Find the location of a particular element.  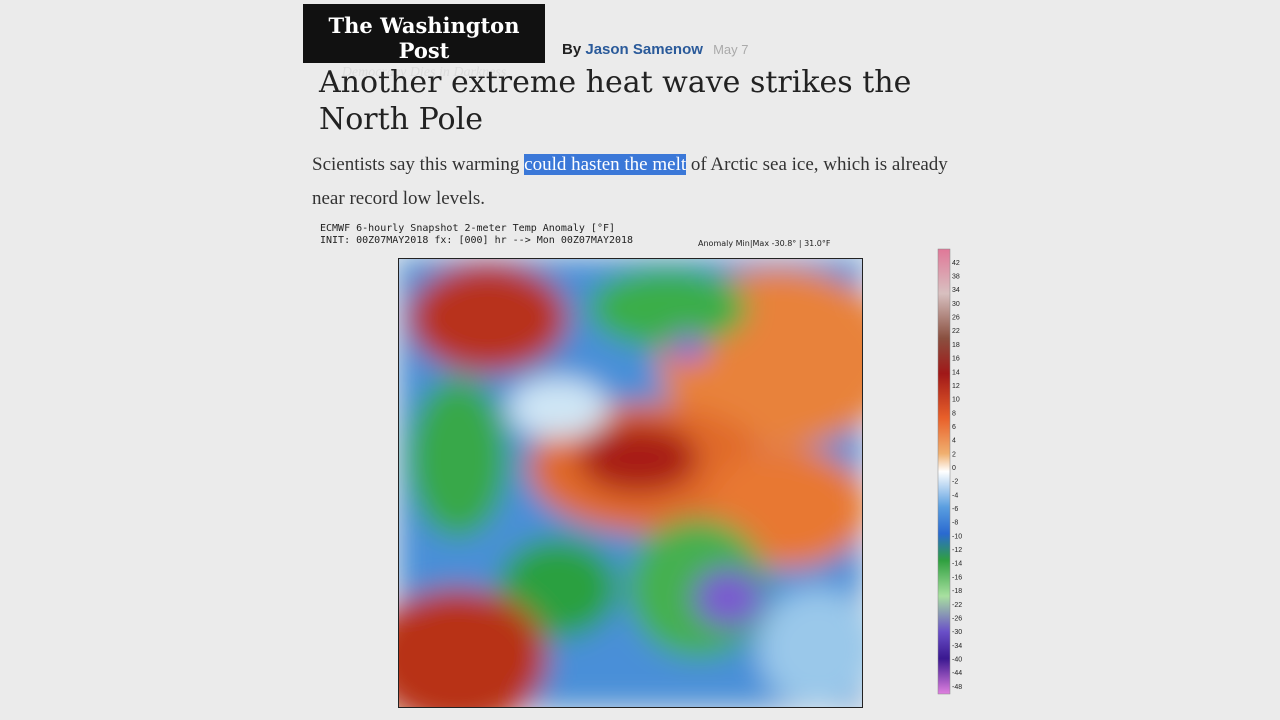

colorbar-label: 10 is located at coordinates (956, 400).